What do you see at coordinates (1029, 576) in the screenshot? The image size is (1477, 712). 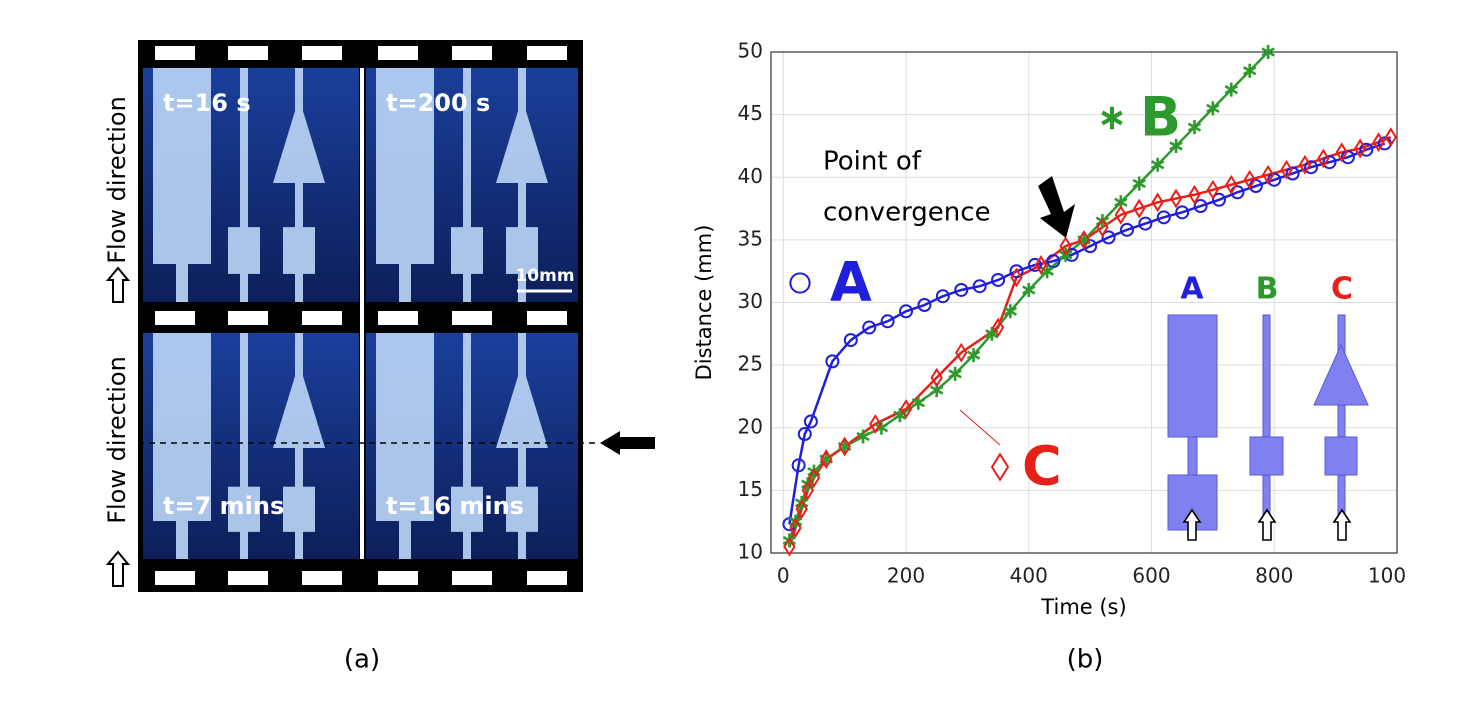 I see `x-tick-label: 400` at bounding box center [1029, 576].